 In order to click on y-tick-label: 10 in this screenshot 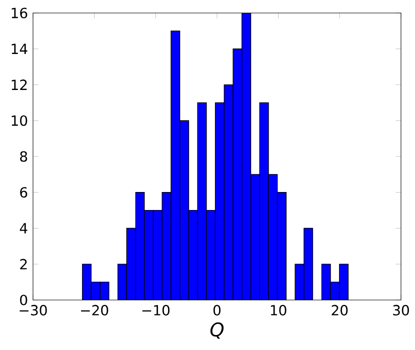, I will do `click(20, 120)`.